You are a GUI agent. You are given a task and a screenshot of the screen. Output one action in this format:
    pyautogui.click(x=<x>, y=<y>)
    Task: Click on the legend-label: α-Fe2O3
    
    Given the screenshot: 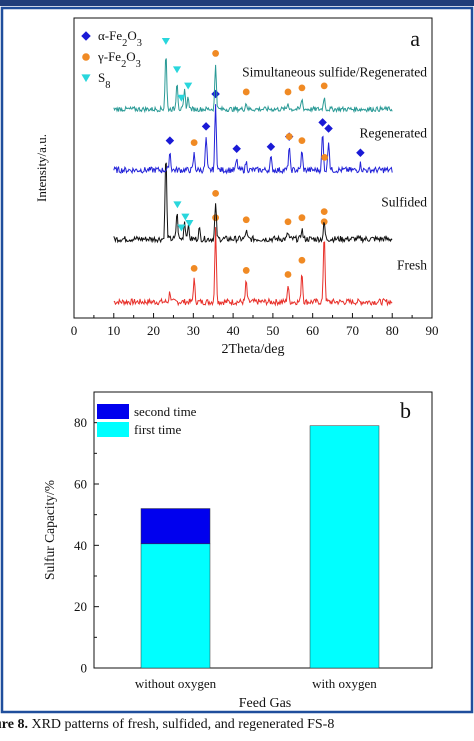 What is the action you would take?
    pyautogui.click(x=120, y=38)
    